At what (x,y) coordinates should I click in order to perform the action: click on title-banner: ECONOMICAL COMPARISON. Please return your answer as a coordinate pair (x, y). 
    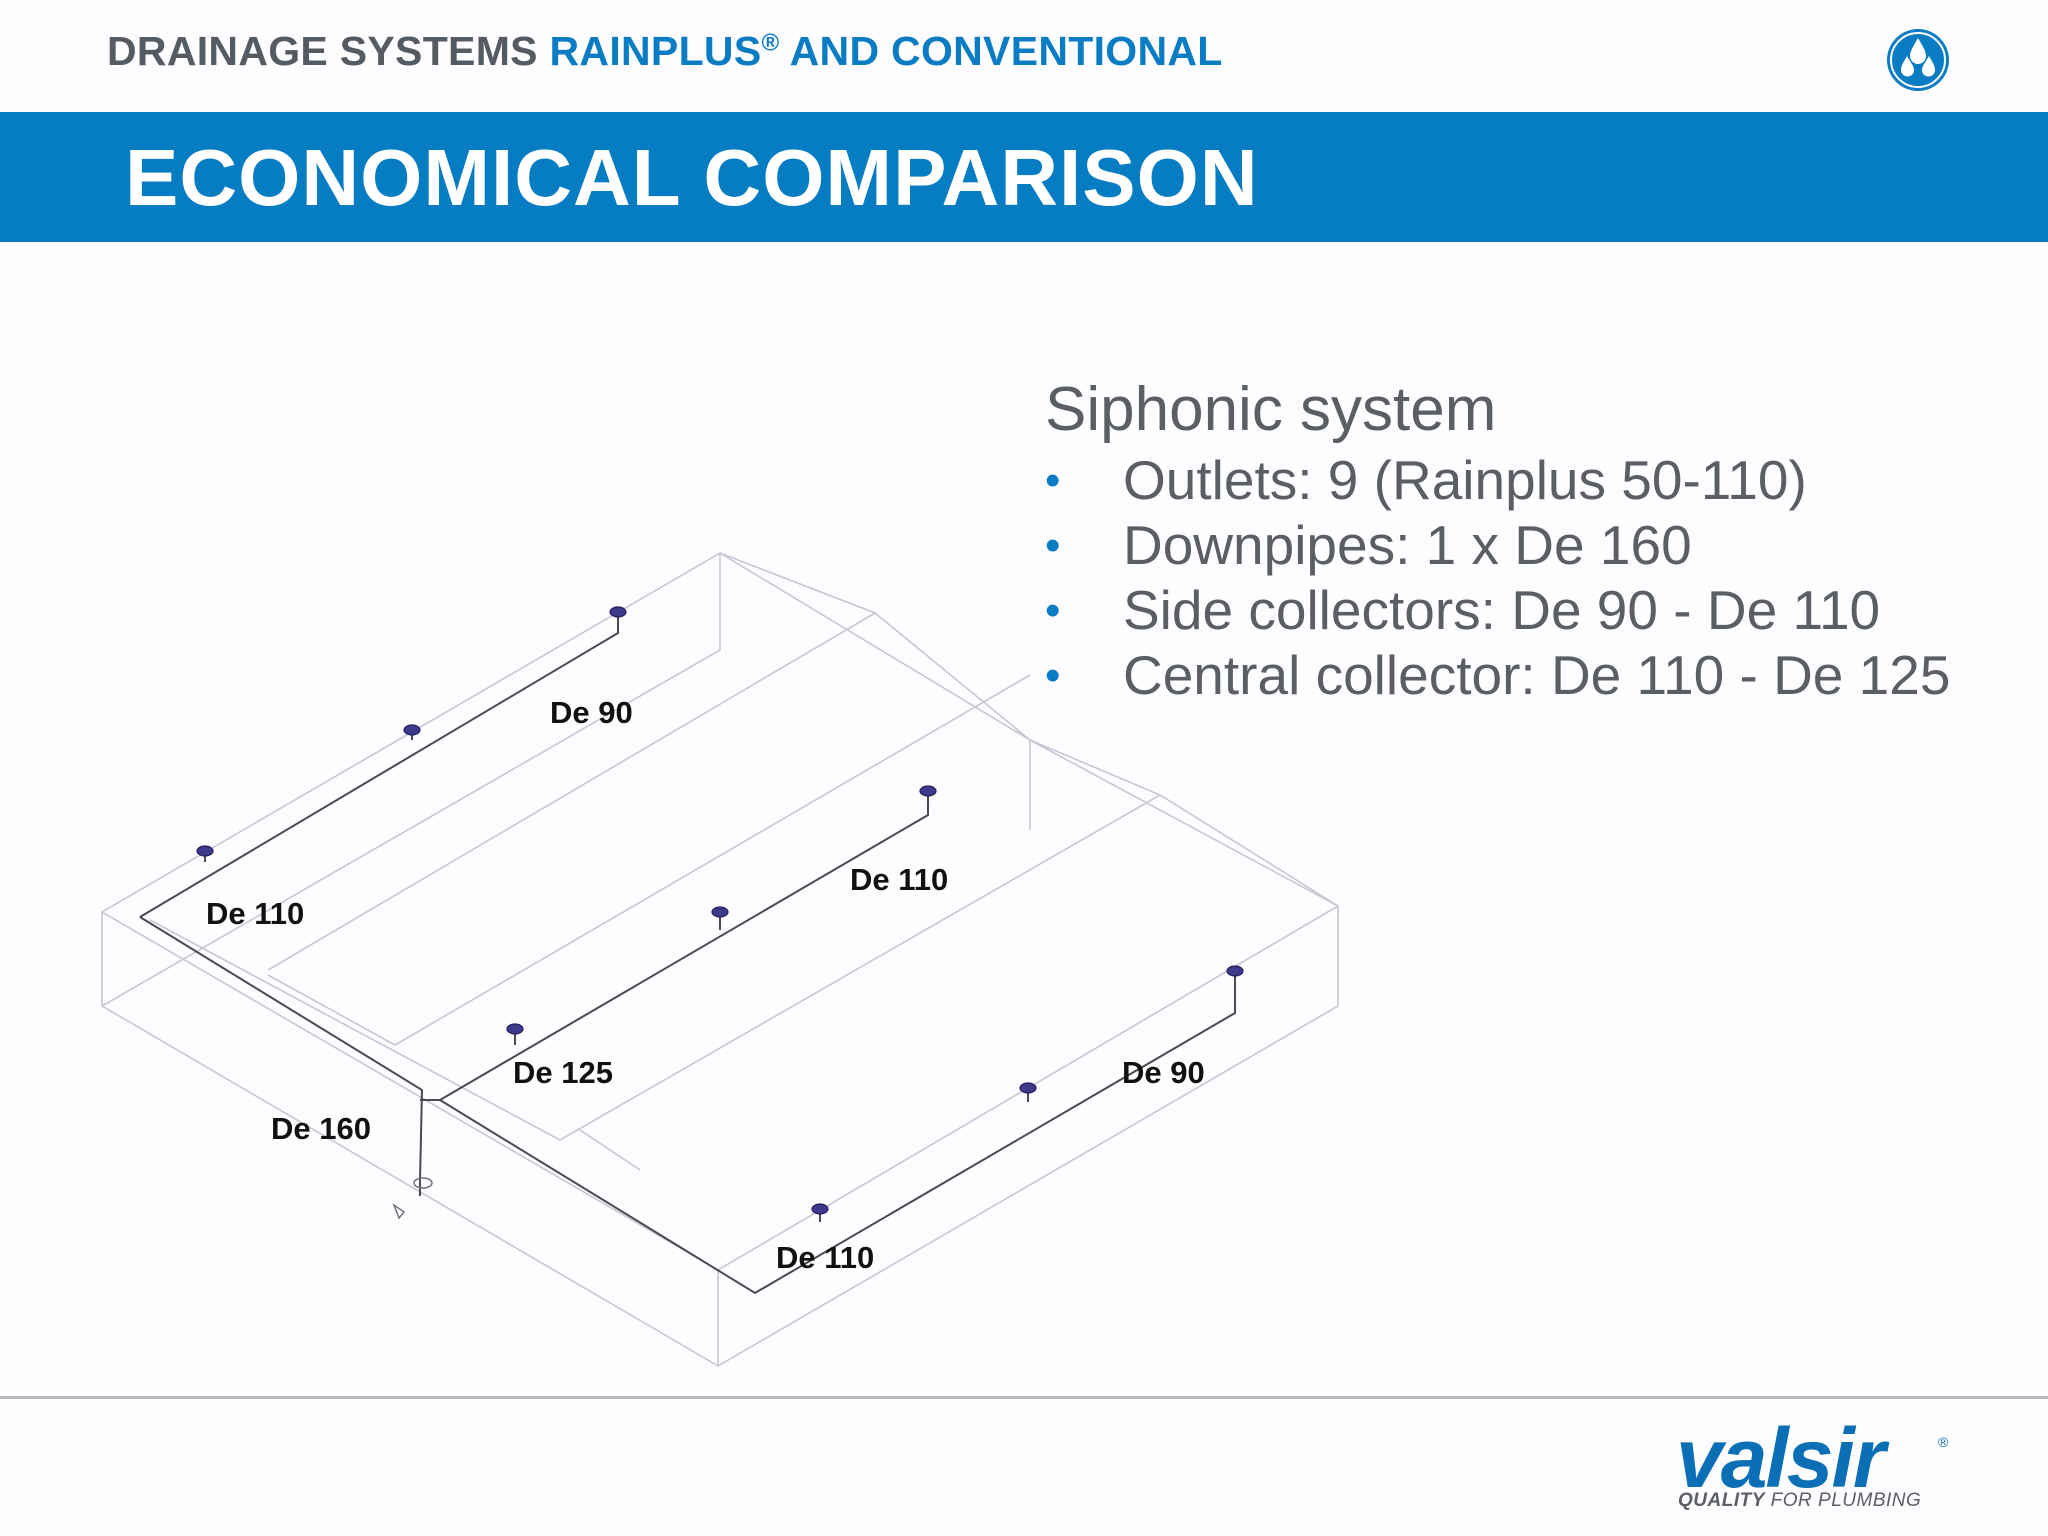
    Looking at the image, I should click on (1024, 177).